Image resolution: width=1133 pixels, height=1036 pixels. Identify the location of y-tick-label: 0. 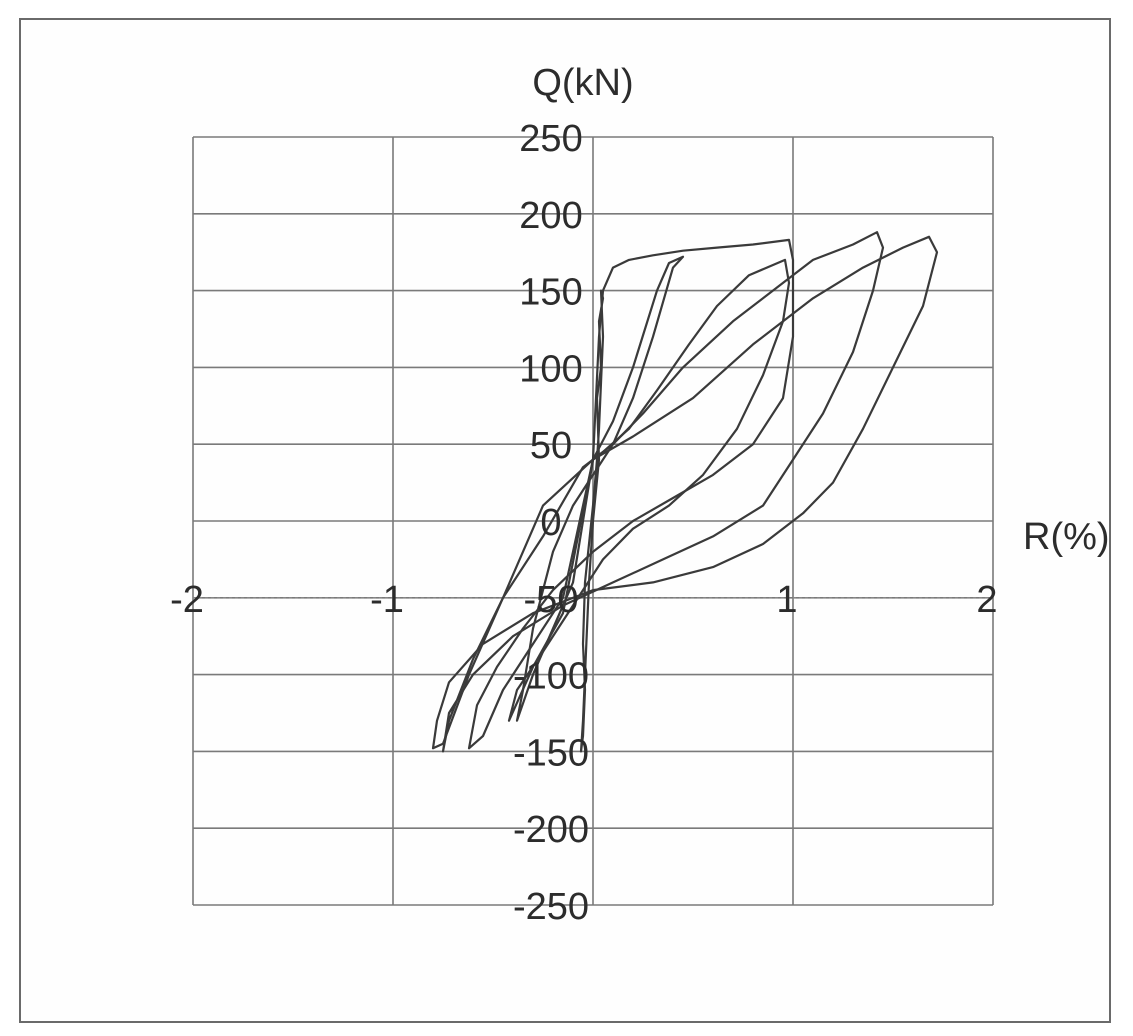
(550, 523).